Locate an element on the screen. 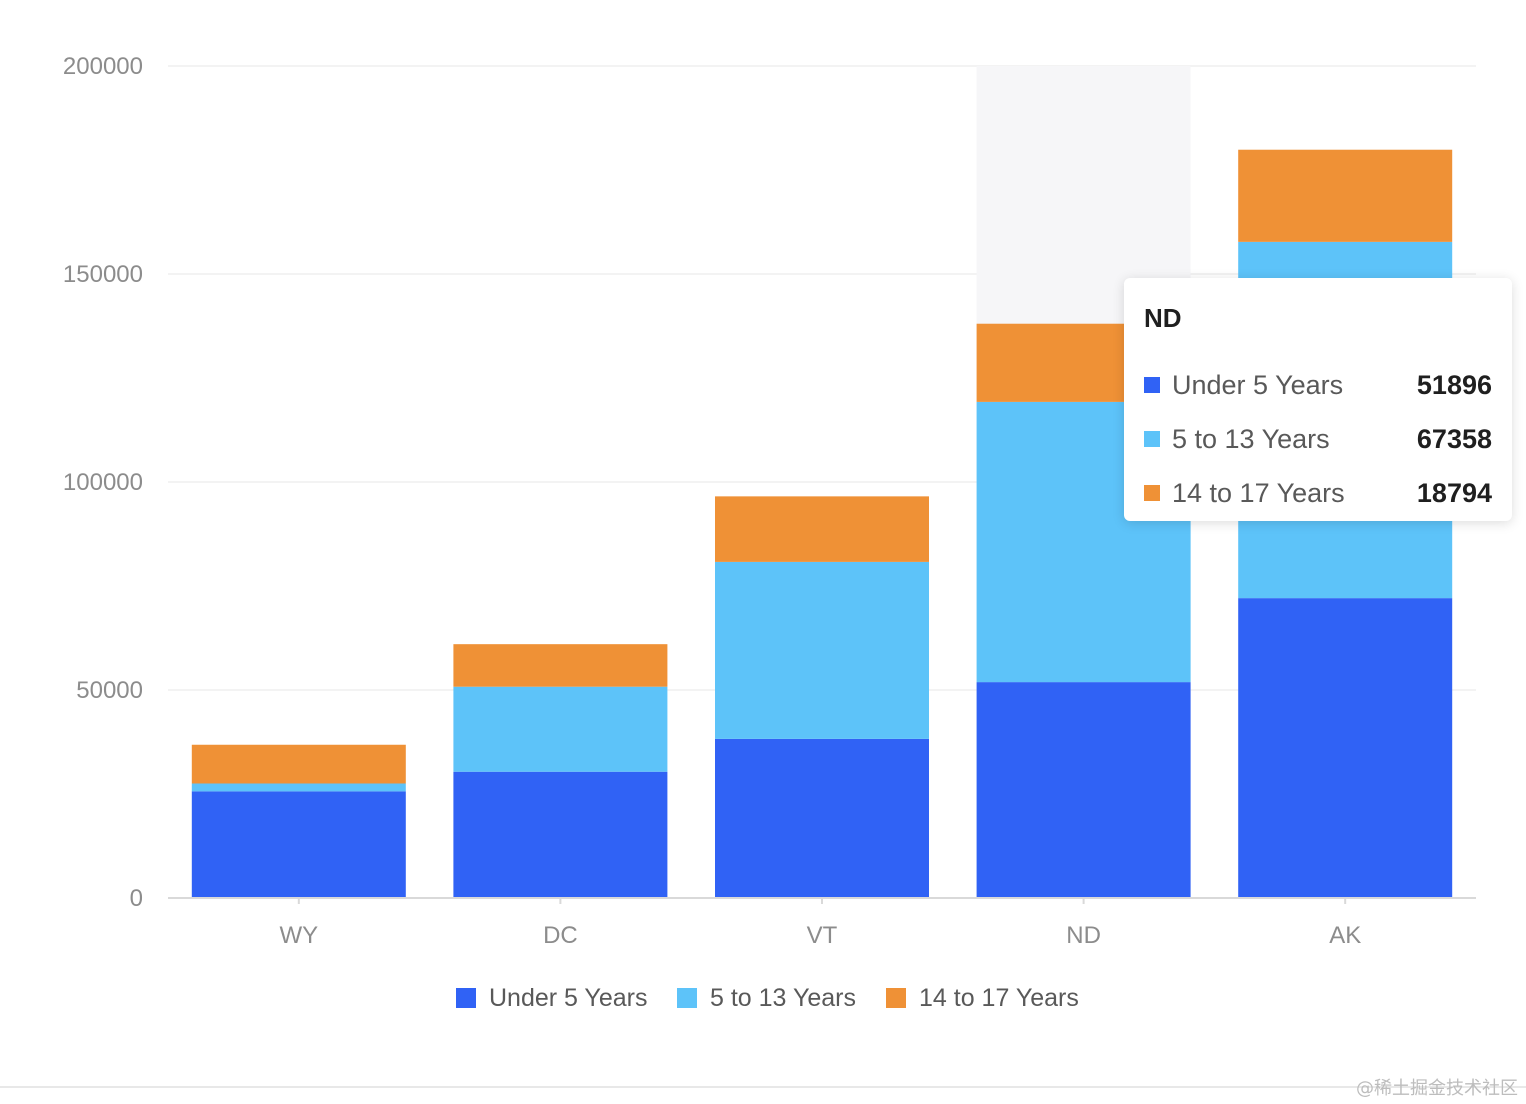 The width and height of the screenshot is (1526, 1104). container-bottom-border is located at coordinates (763, 1087).